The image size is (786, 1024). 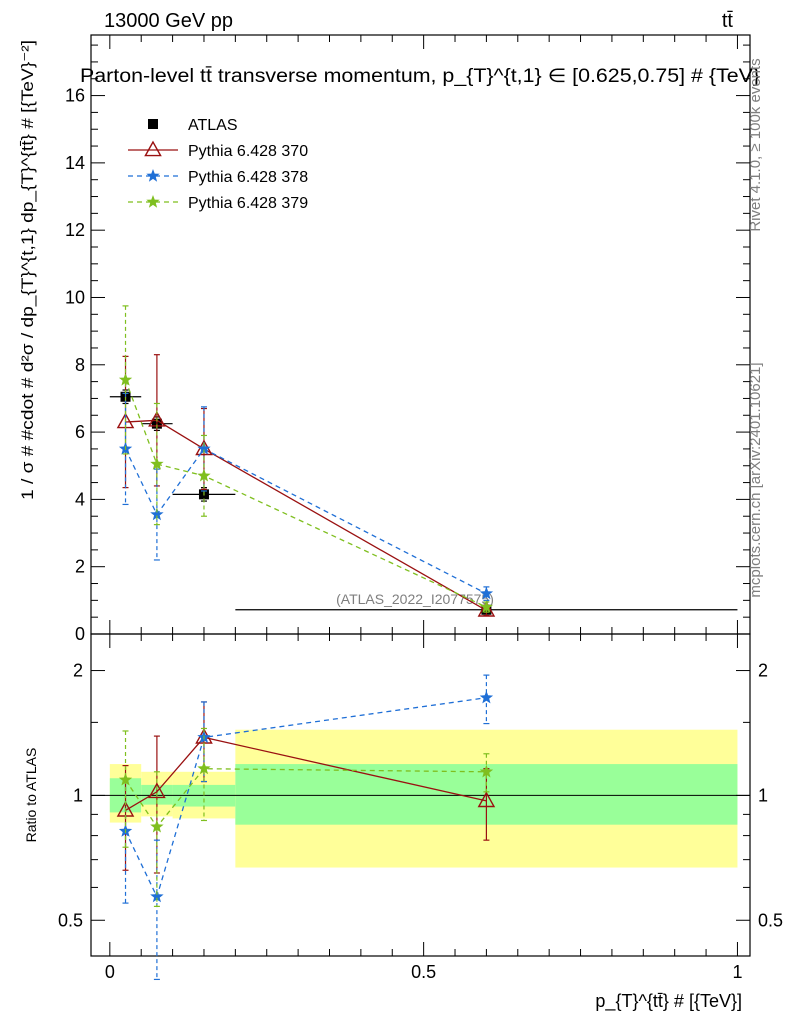 What do you see at coordinates (755, 479) in the screenshot?
I see `mcplots-label: mcplots.cern.ch [arXiv:2401.10621]` at bounding box center [755, 479].